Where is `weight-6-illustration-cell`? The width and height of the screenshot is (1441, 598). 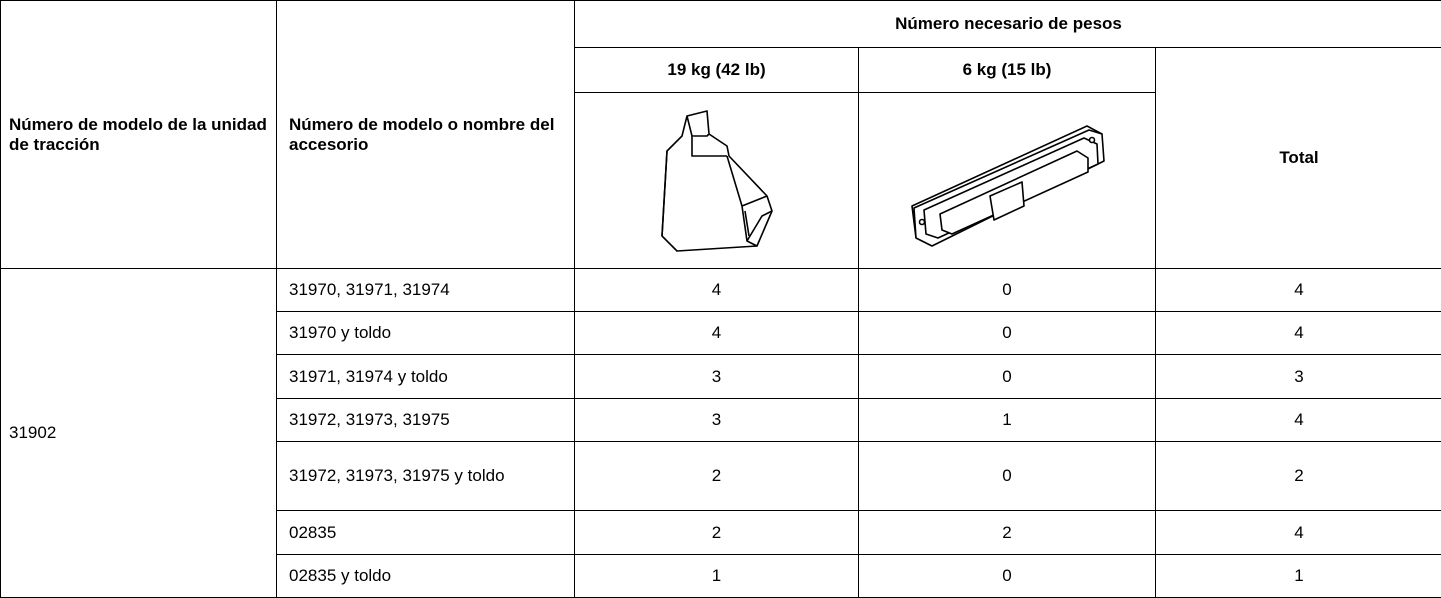 weight-6-illustration-cell is located at coordinates (1007, 180).